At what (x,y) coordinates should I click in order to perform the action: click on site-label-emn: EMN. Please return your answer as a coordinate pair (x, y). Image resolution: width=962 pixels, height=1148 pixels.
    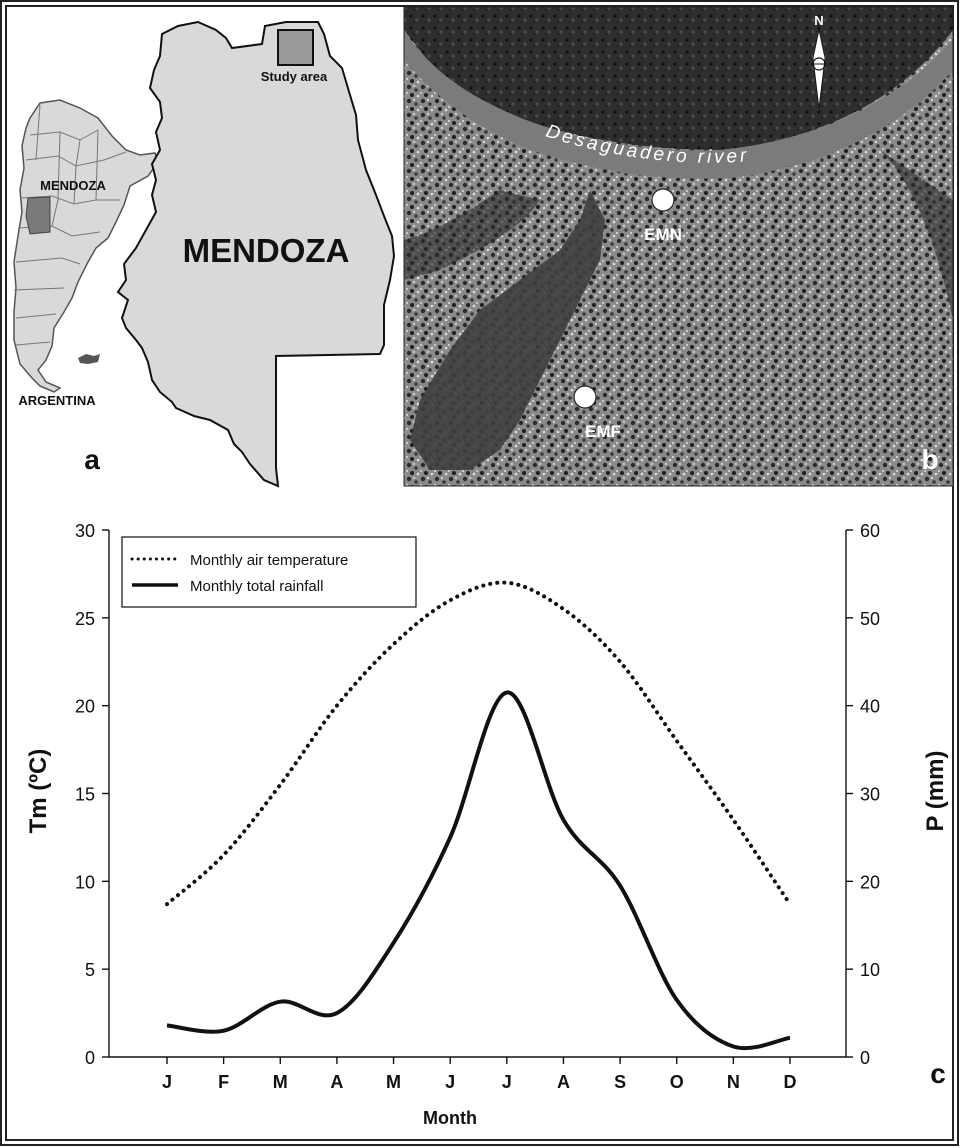
    Looking at the image, I should click on (663, 234).